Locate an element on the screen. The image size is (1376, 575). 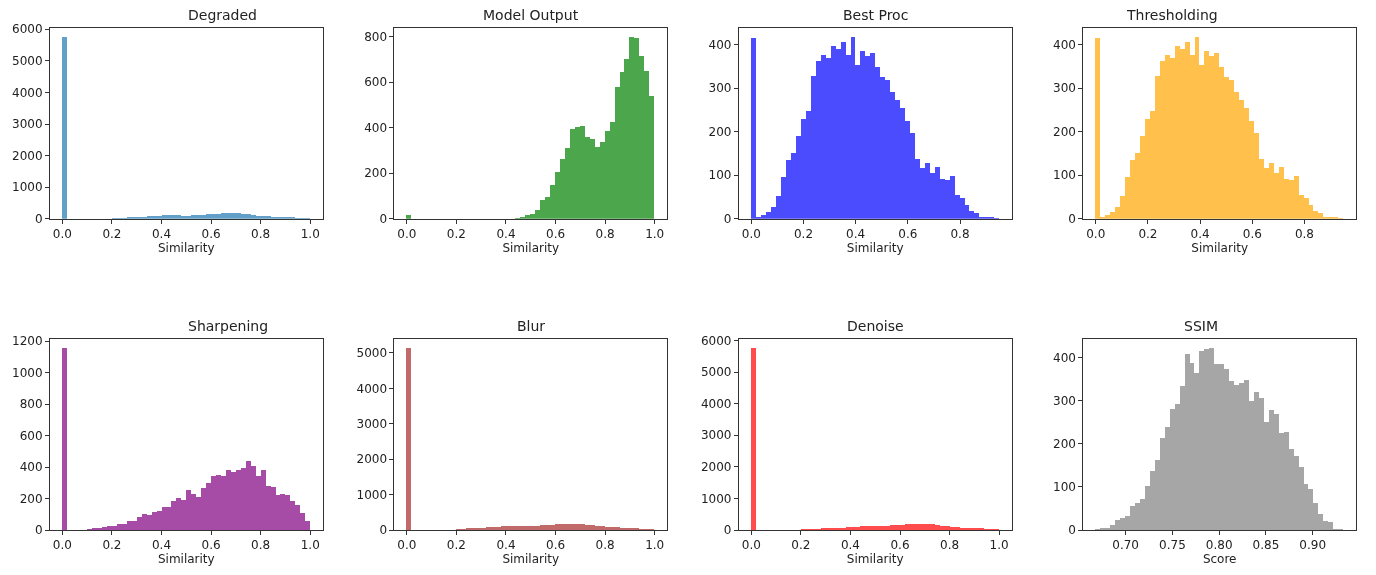
x-tick-label: 0.85 is located at coordinates (1266, 545).